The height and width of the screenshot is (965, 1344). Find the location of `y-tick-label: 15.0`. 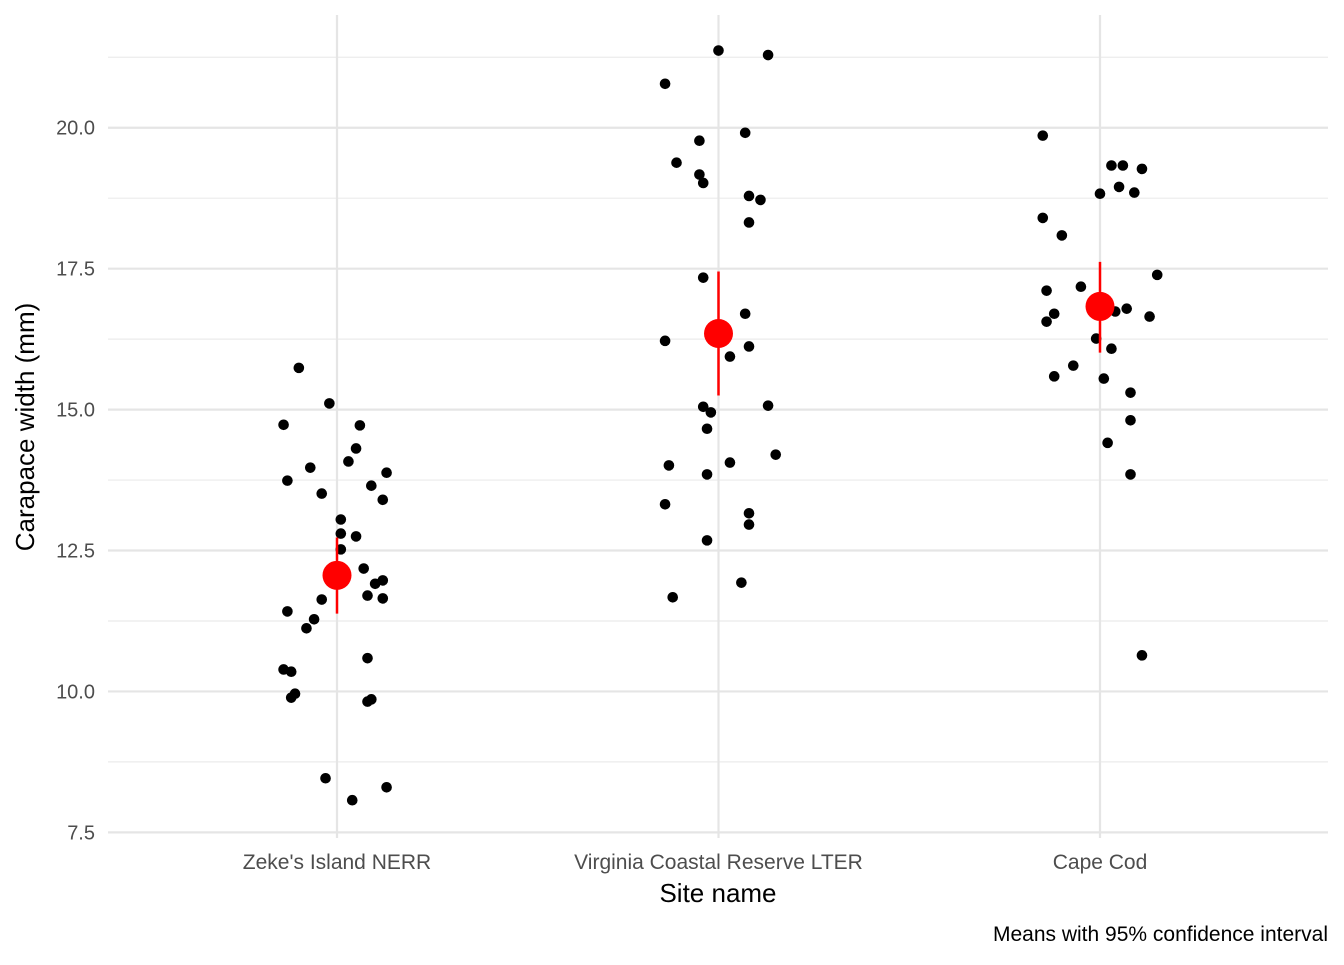

y-tick-label: 15.0 is located at coordinates (75, 411).